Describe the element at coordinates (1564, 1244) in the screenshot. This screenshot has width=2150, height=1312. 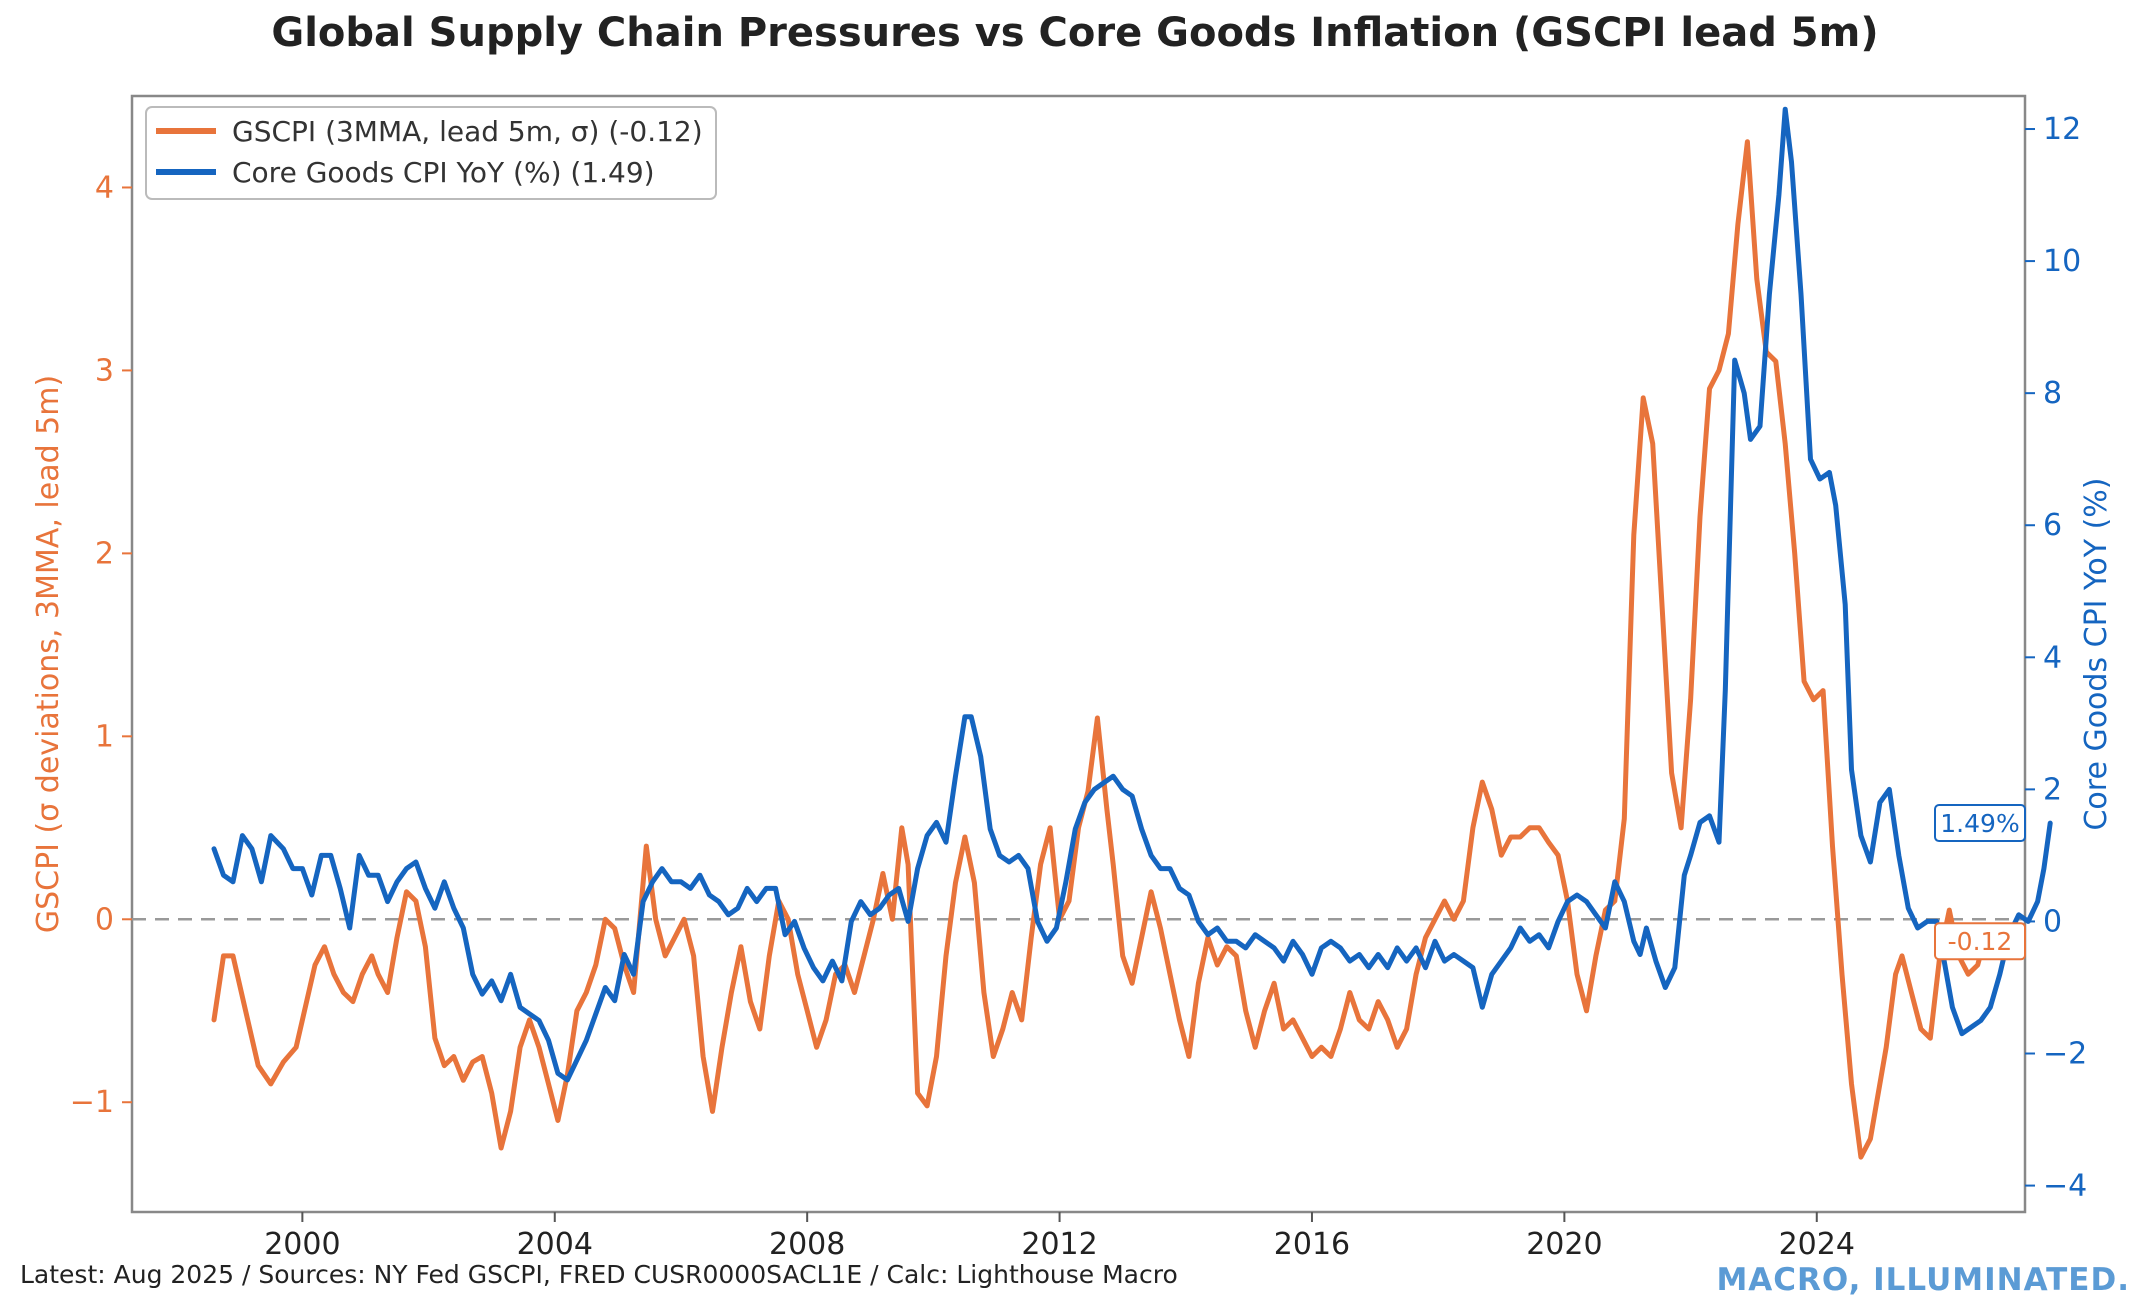
I see `x-tick-label: 2020` at that location.